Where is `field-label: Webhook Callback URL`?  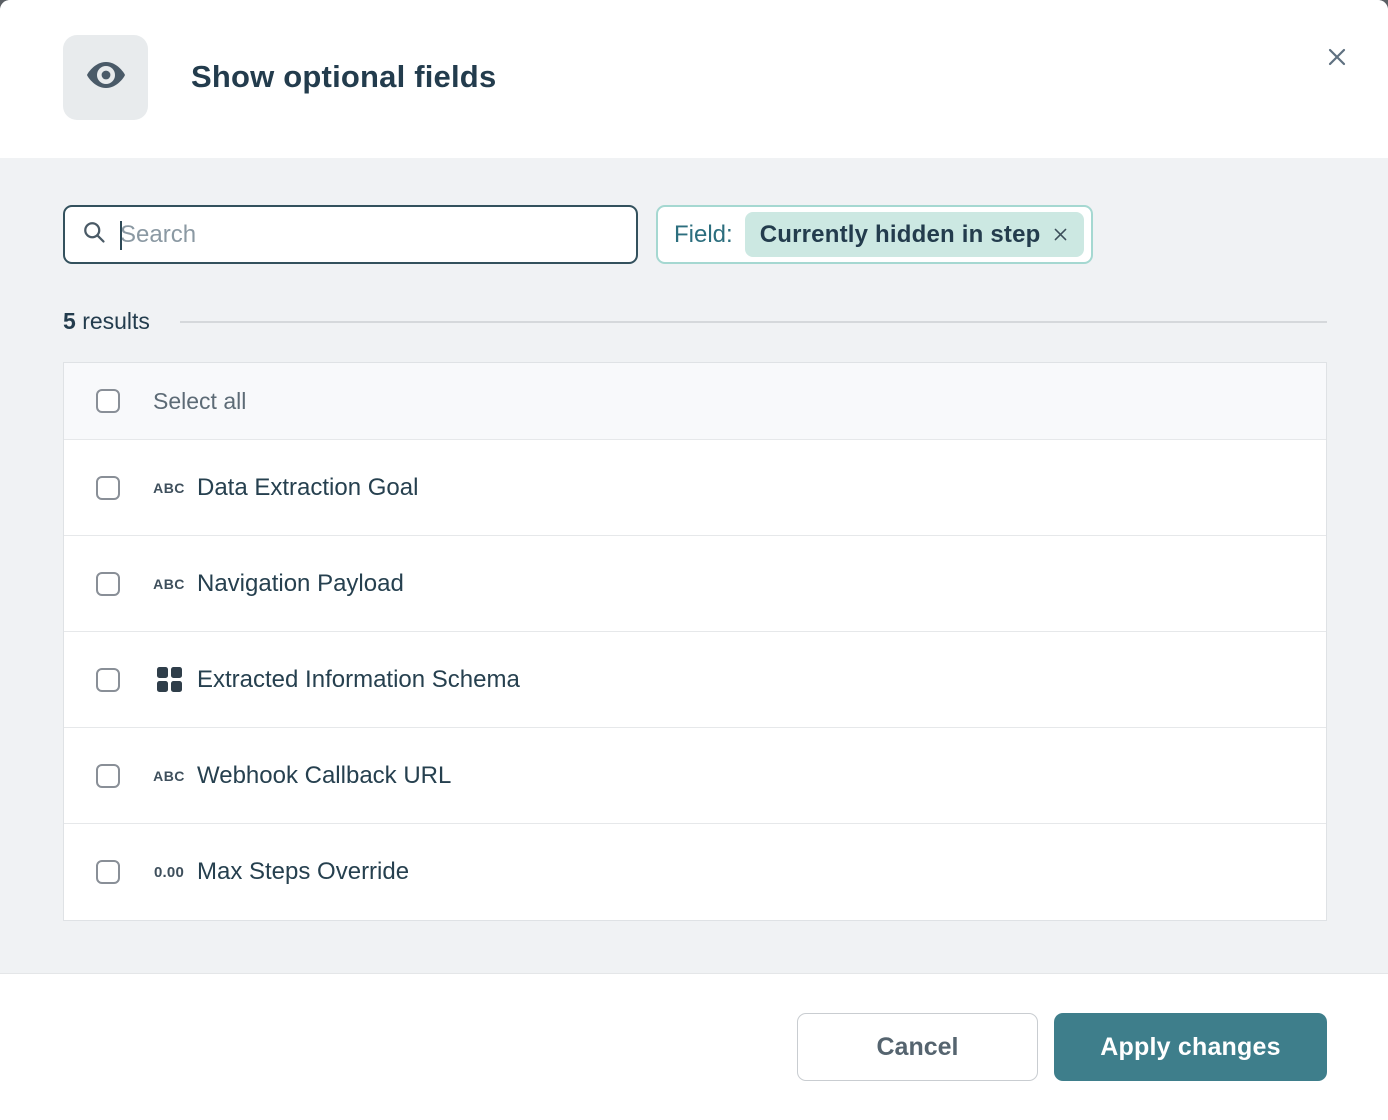 field-label: Webhook Callback URL is located at coordinates (324, 775).